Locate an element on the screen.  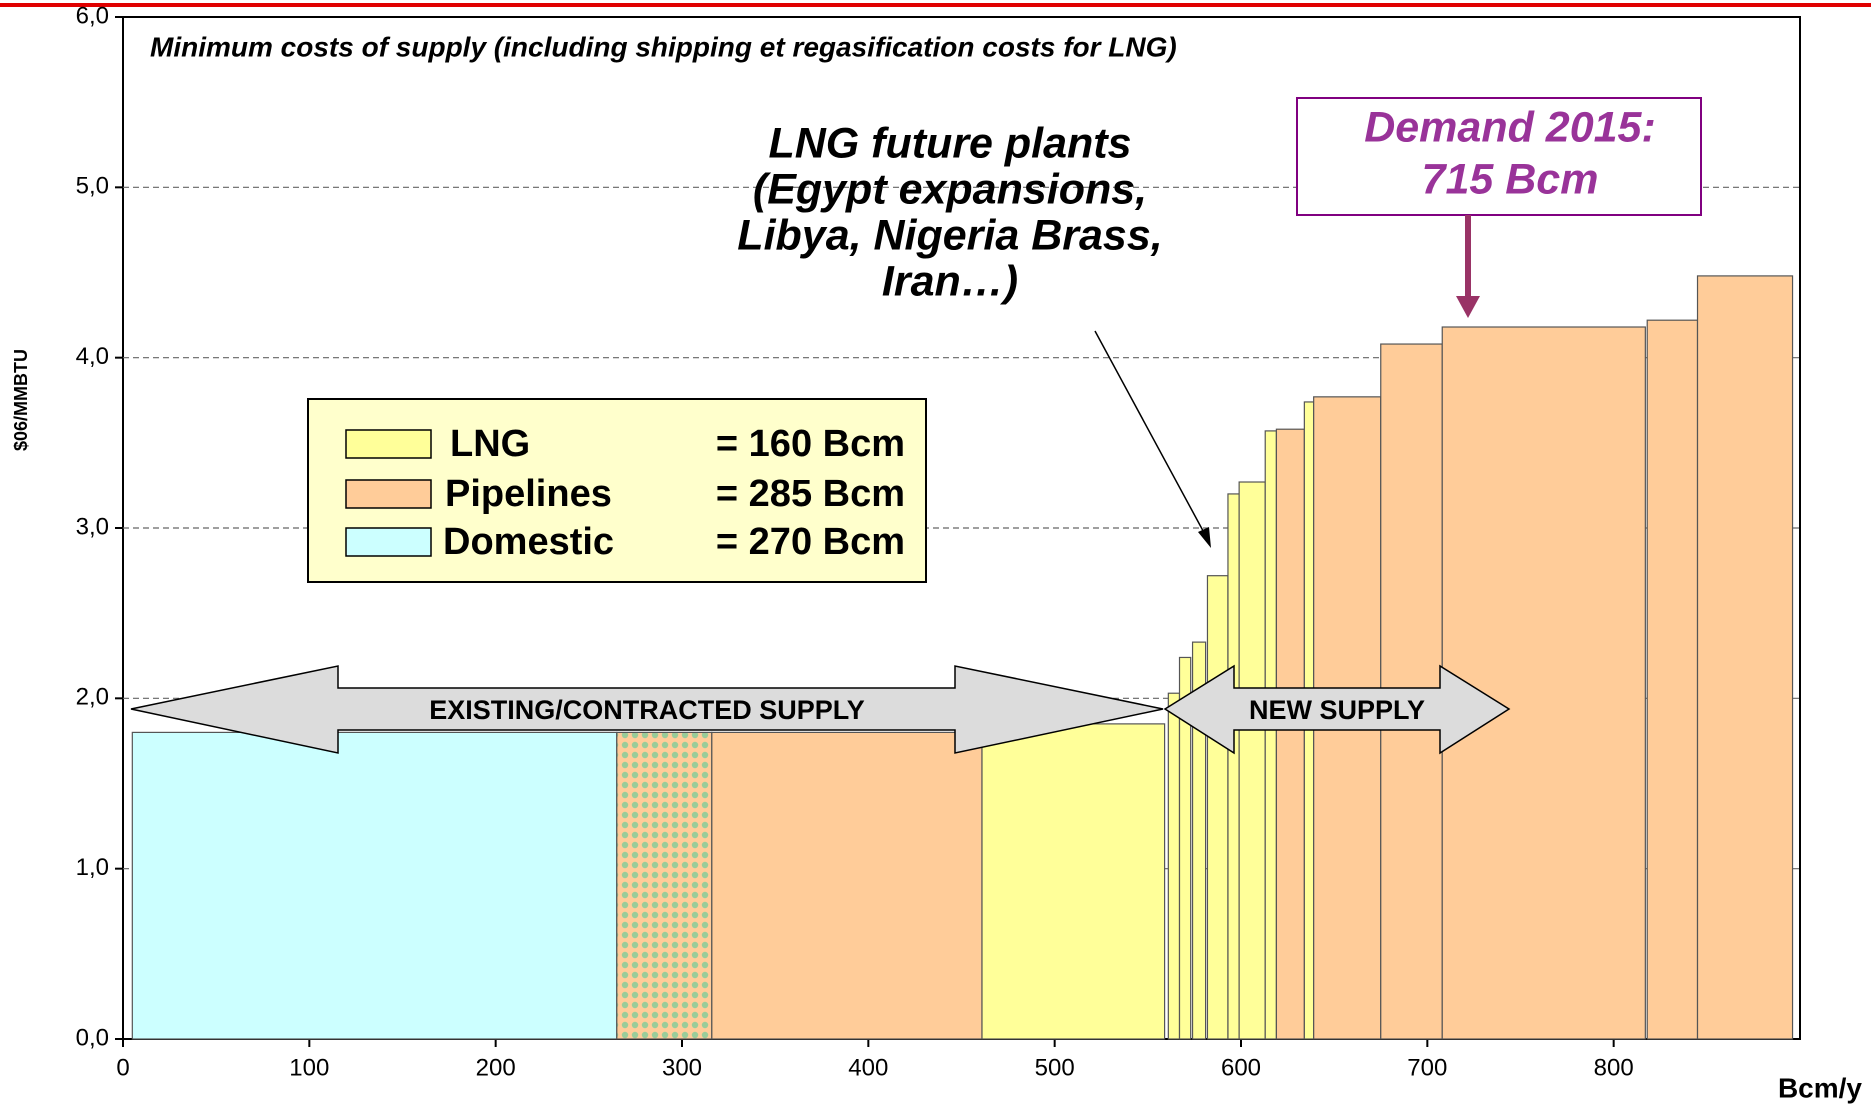
y-tick-label: 3,0 is located at coordinates (92, 526).